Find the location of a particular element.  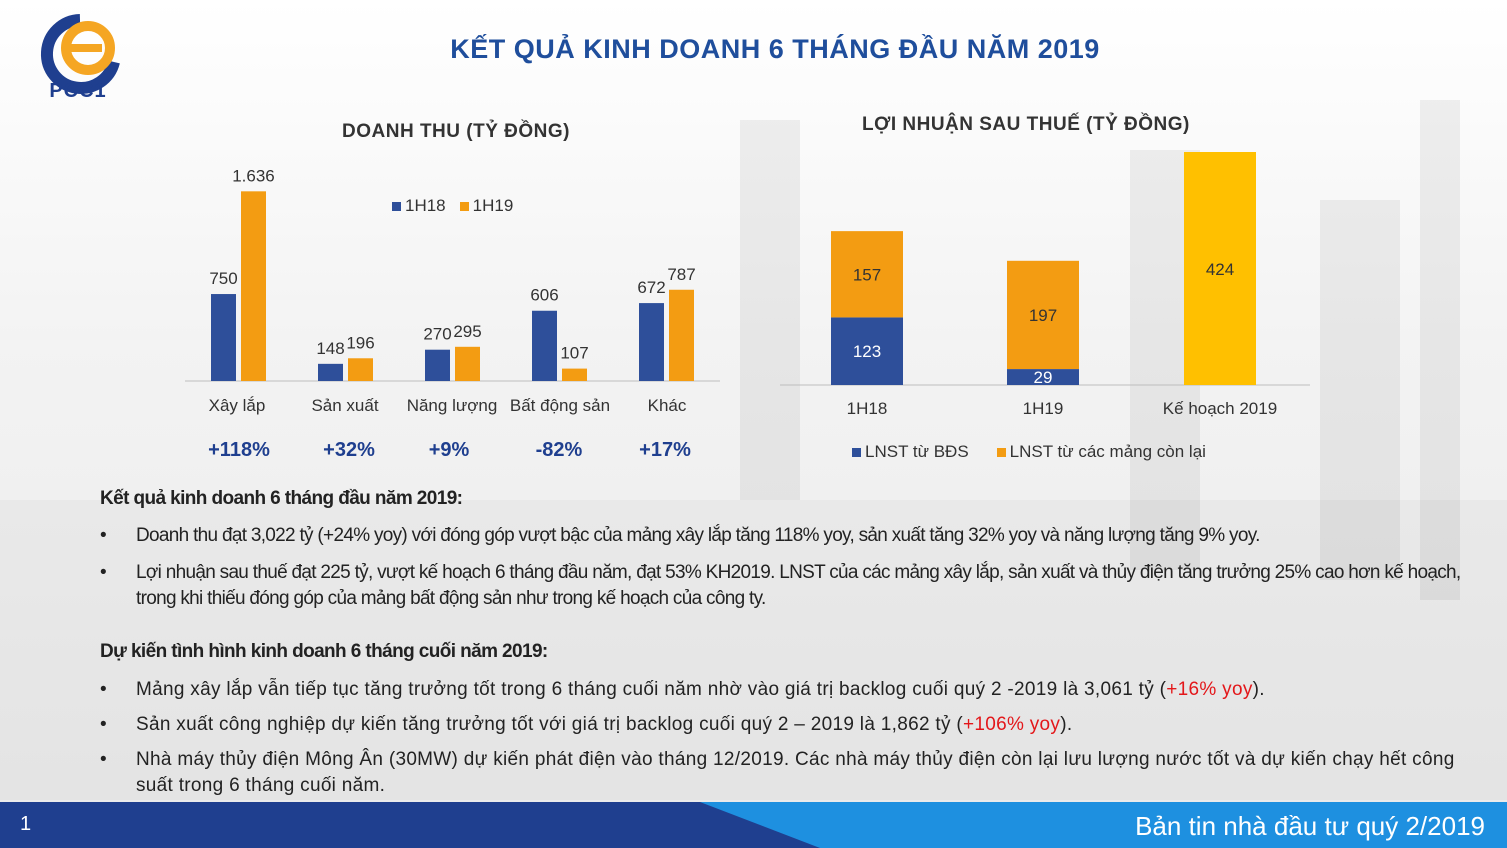

category-label: Kế hoạch 2019 is located at coordinates (1220, 408).